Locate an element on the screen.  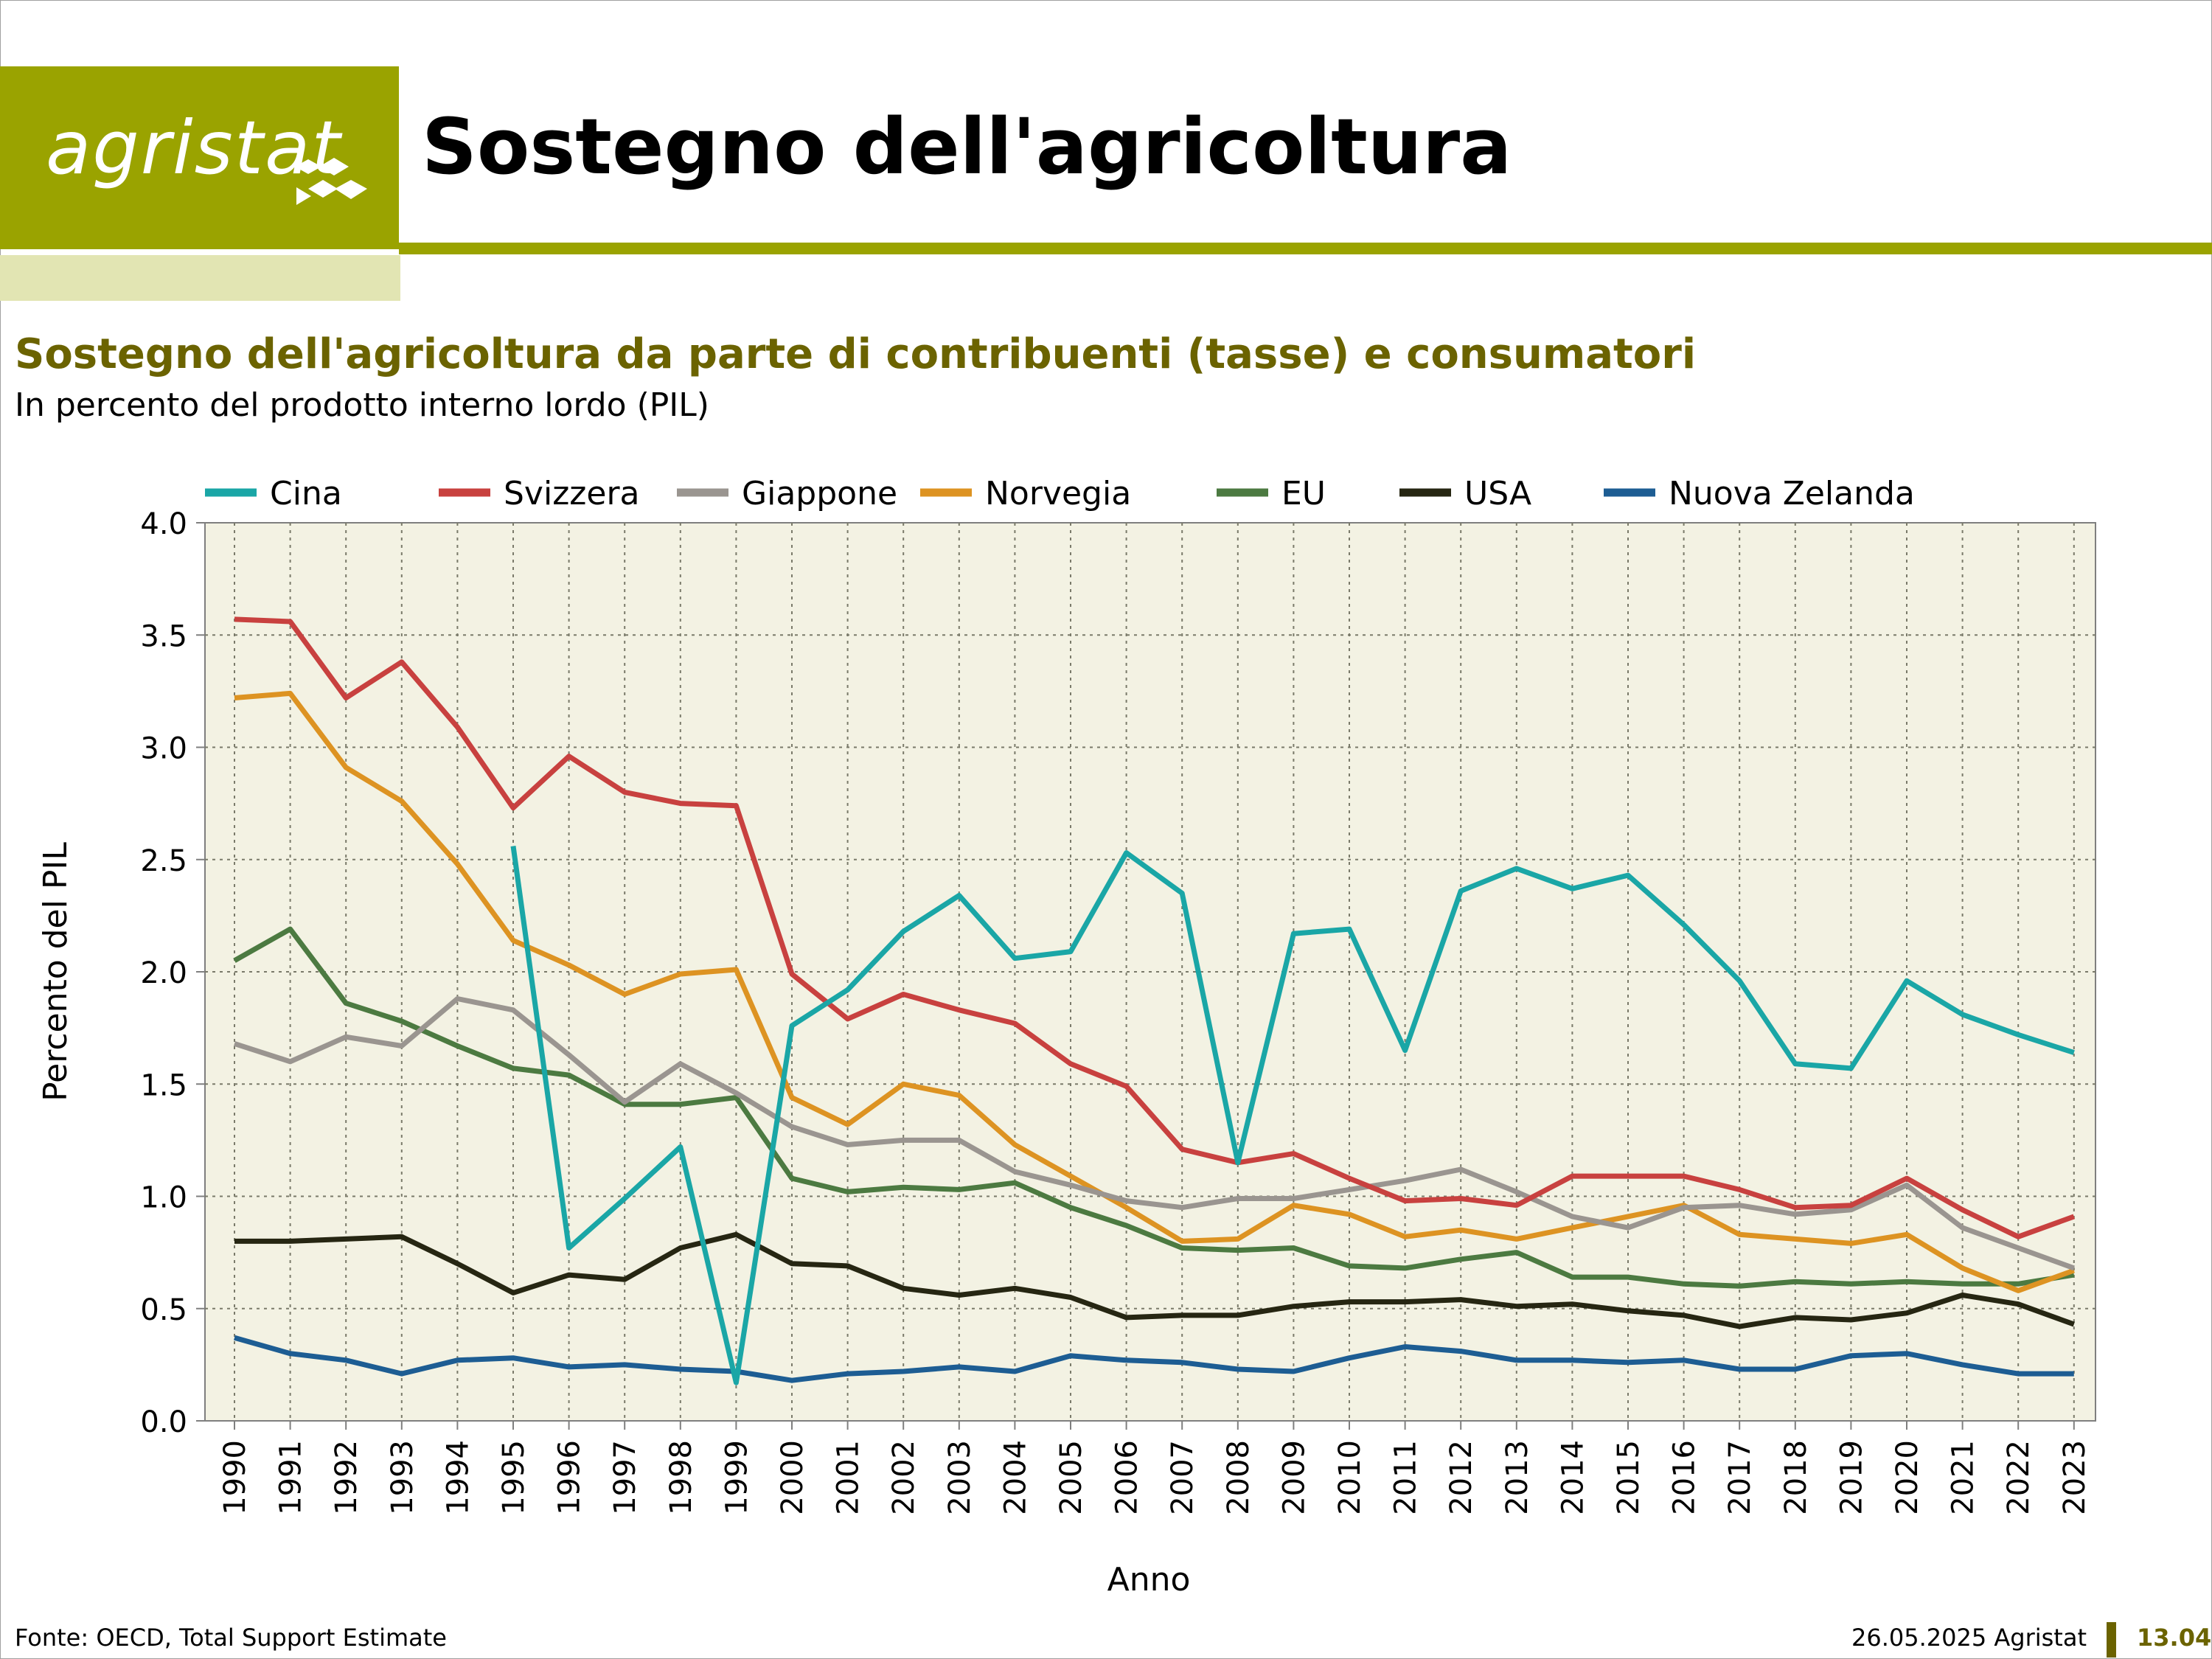
logo-diamonds-icon is located at coordinates (331, 181).